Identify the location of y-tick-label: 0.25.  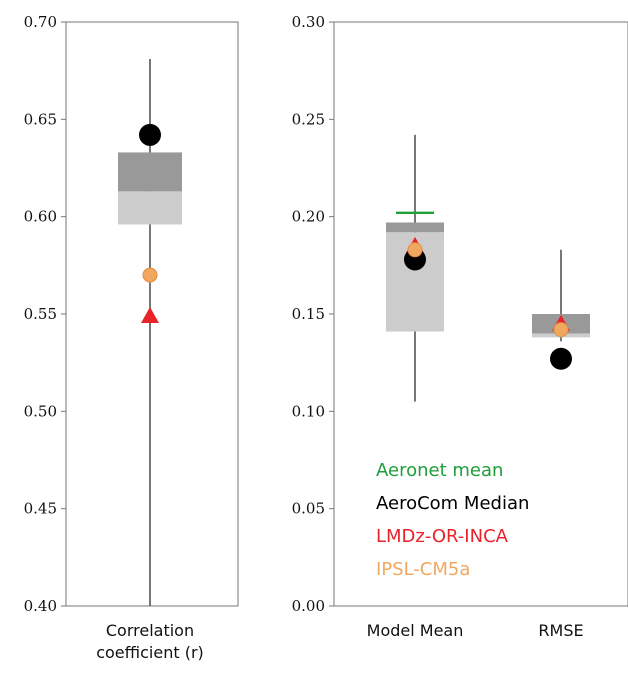
(308, 119).